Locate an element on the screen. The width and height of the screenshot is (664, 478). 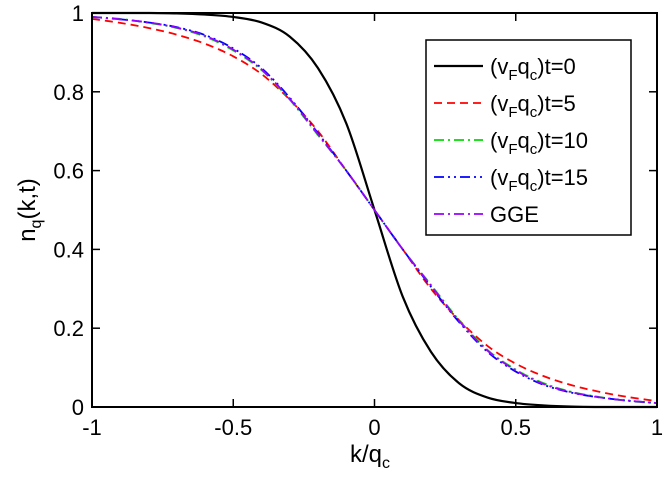
legend-entry-4: GGE is located at coordinates (486, 214).